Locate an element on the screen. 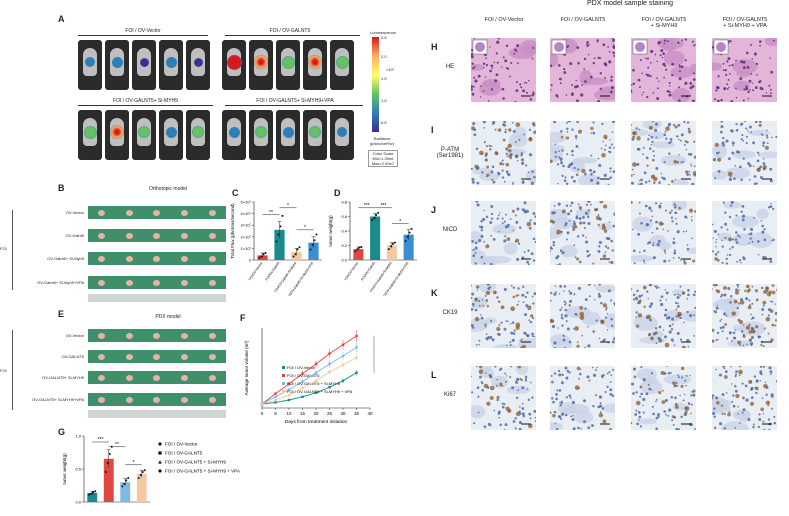 The height and width of the screenshot is (516, 789). colorbar-unit: Radiance (p/sec/cm²/sr) is located at coordinates (382, 141).